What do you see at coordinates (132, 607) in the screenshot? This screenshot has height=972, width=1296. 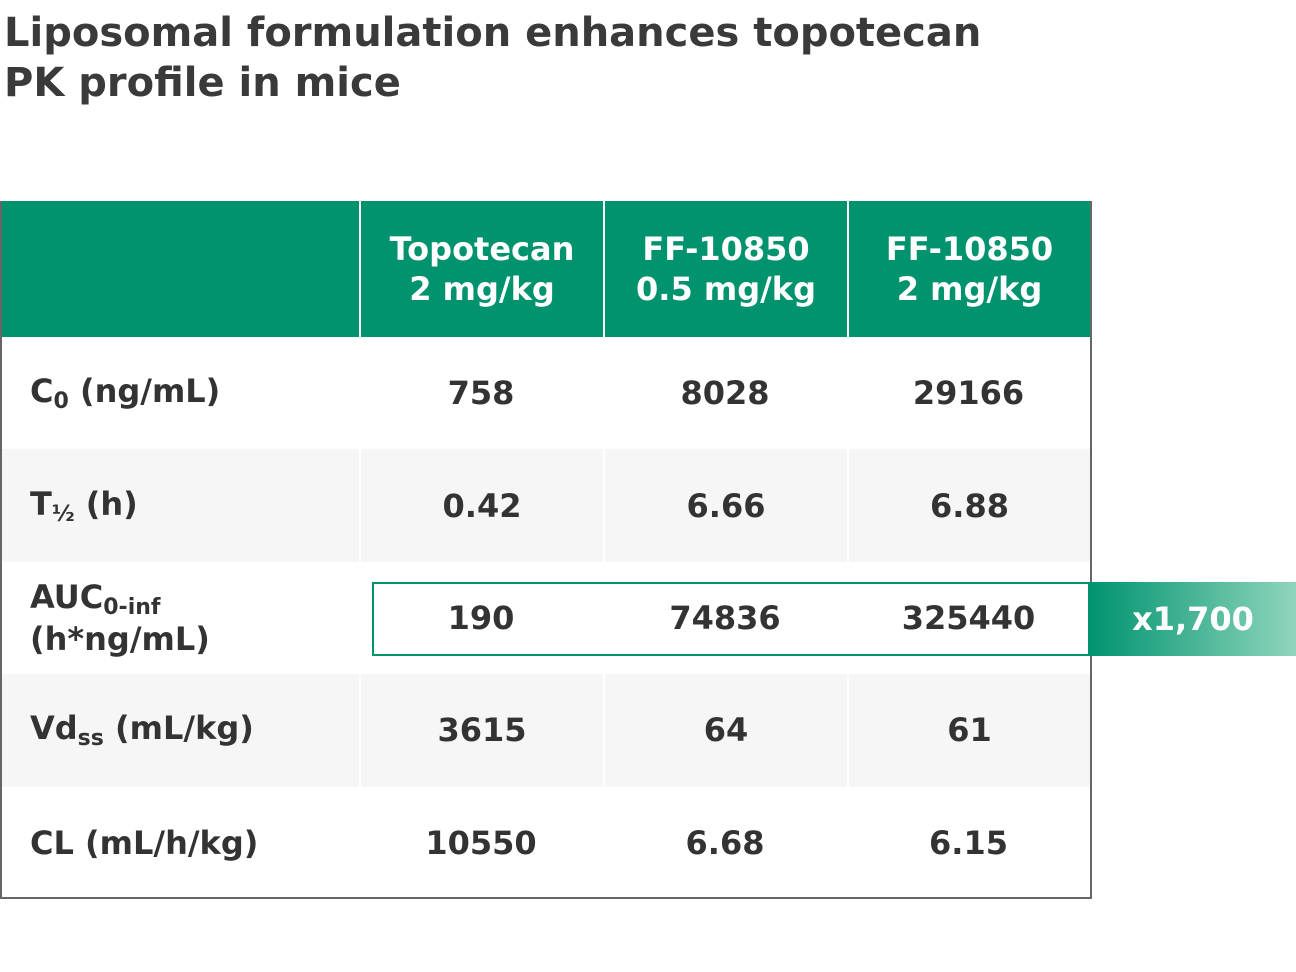 I see `label-sub: 0-inf` at bounding box center [132, 607].